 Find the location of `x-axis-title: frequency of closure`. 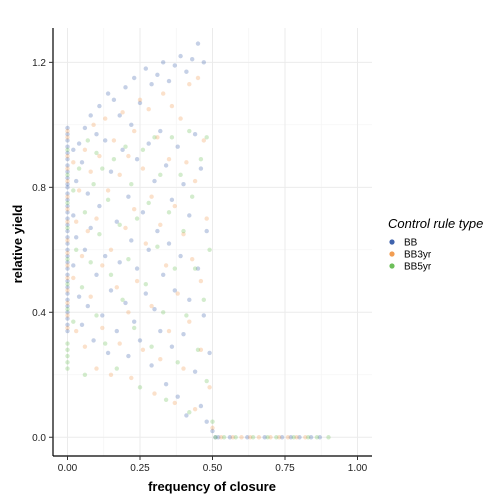

x-axis-title: frequency of closure is located at coordinates (212, 486).